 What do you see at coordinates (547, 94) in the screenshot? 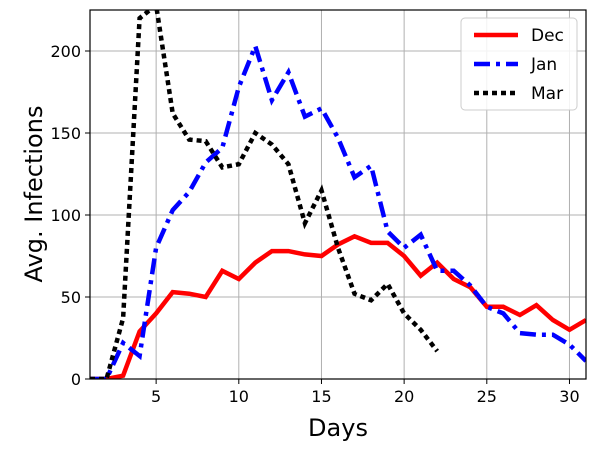
I see `legend-label-mar: Mar` at bounding box center [547, 94].